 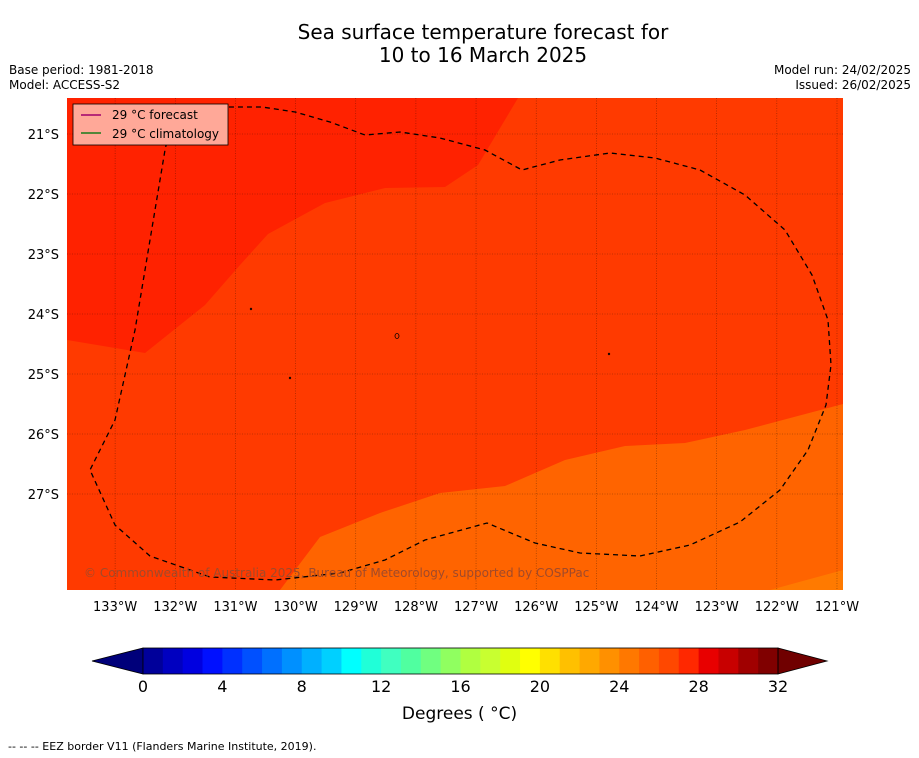 I want to click on lon-label: 133°W, so click(x=115, y=607).